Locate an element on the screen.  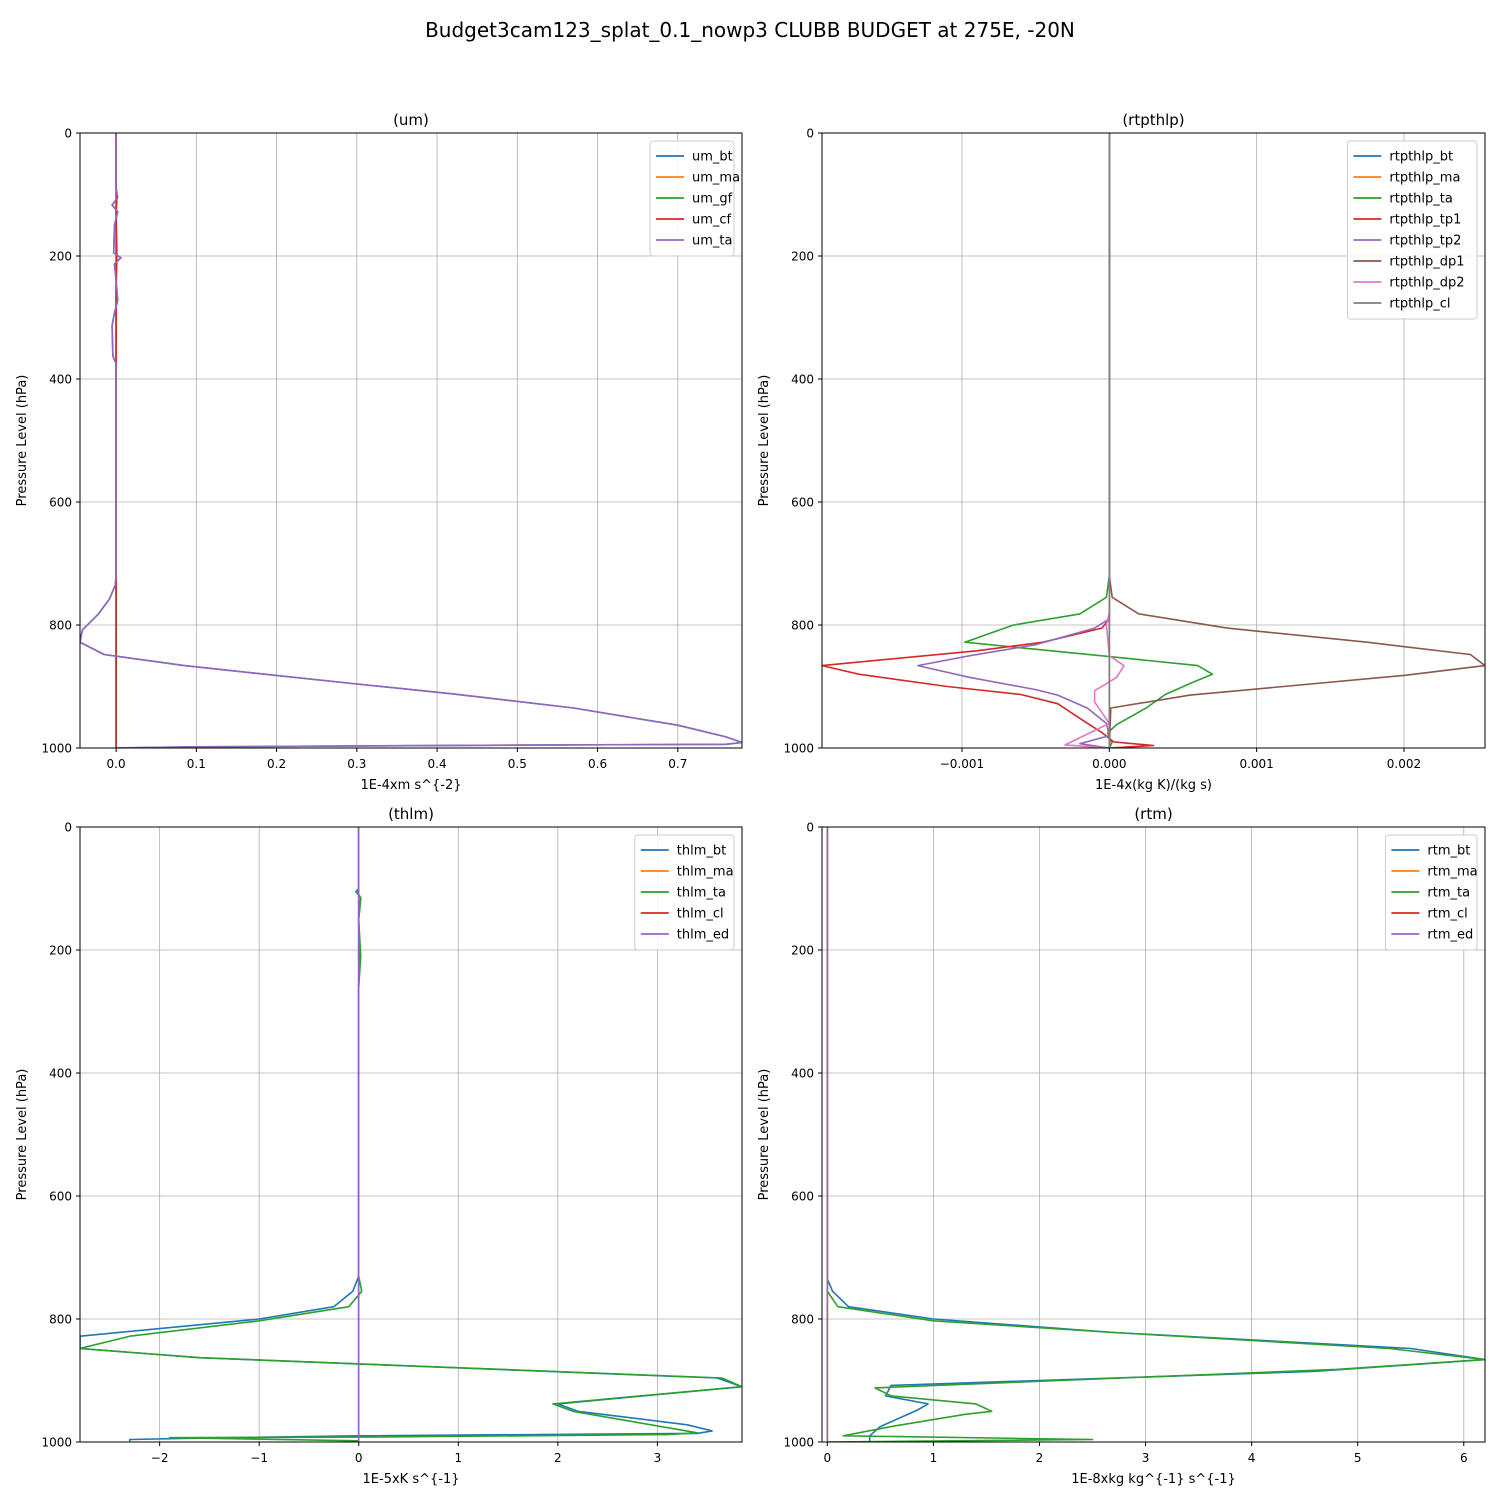
legend-label: rtpthlp_ma is located at coordinates (1424, 178).